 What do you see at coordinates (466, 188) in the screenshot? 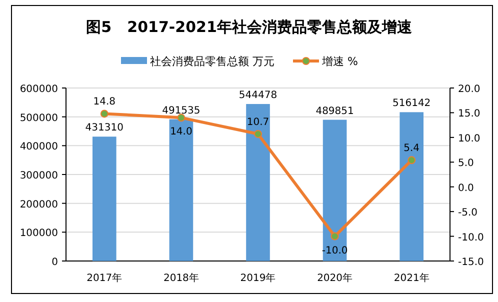
I see `y2-tick-label: 0.0` at bounding box center [466, 188].